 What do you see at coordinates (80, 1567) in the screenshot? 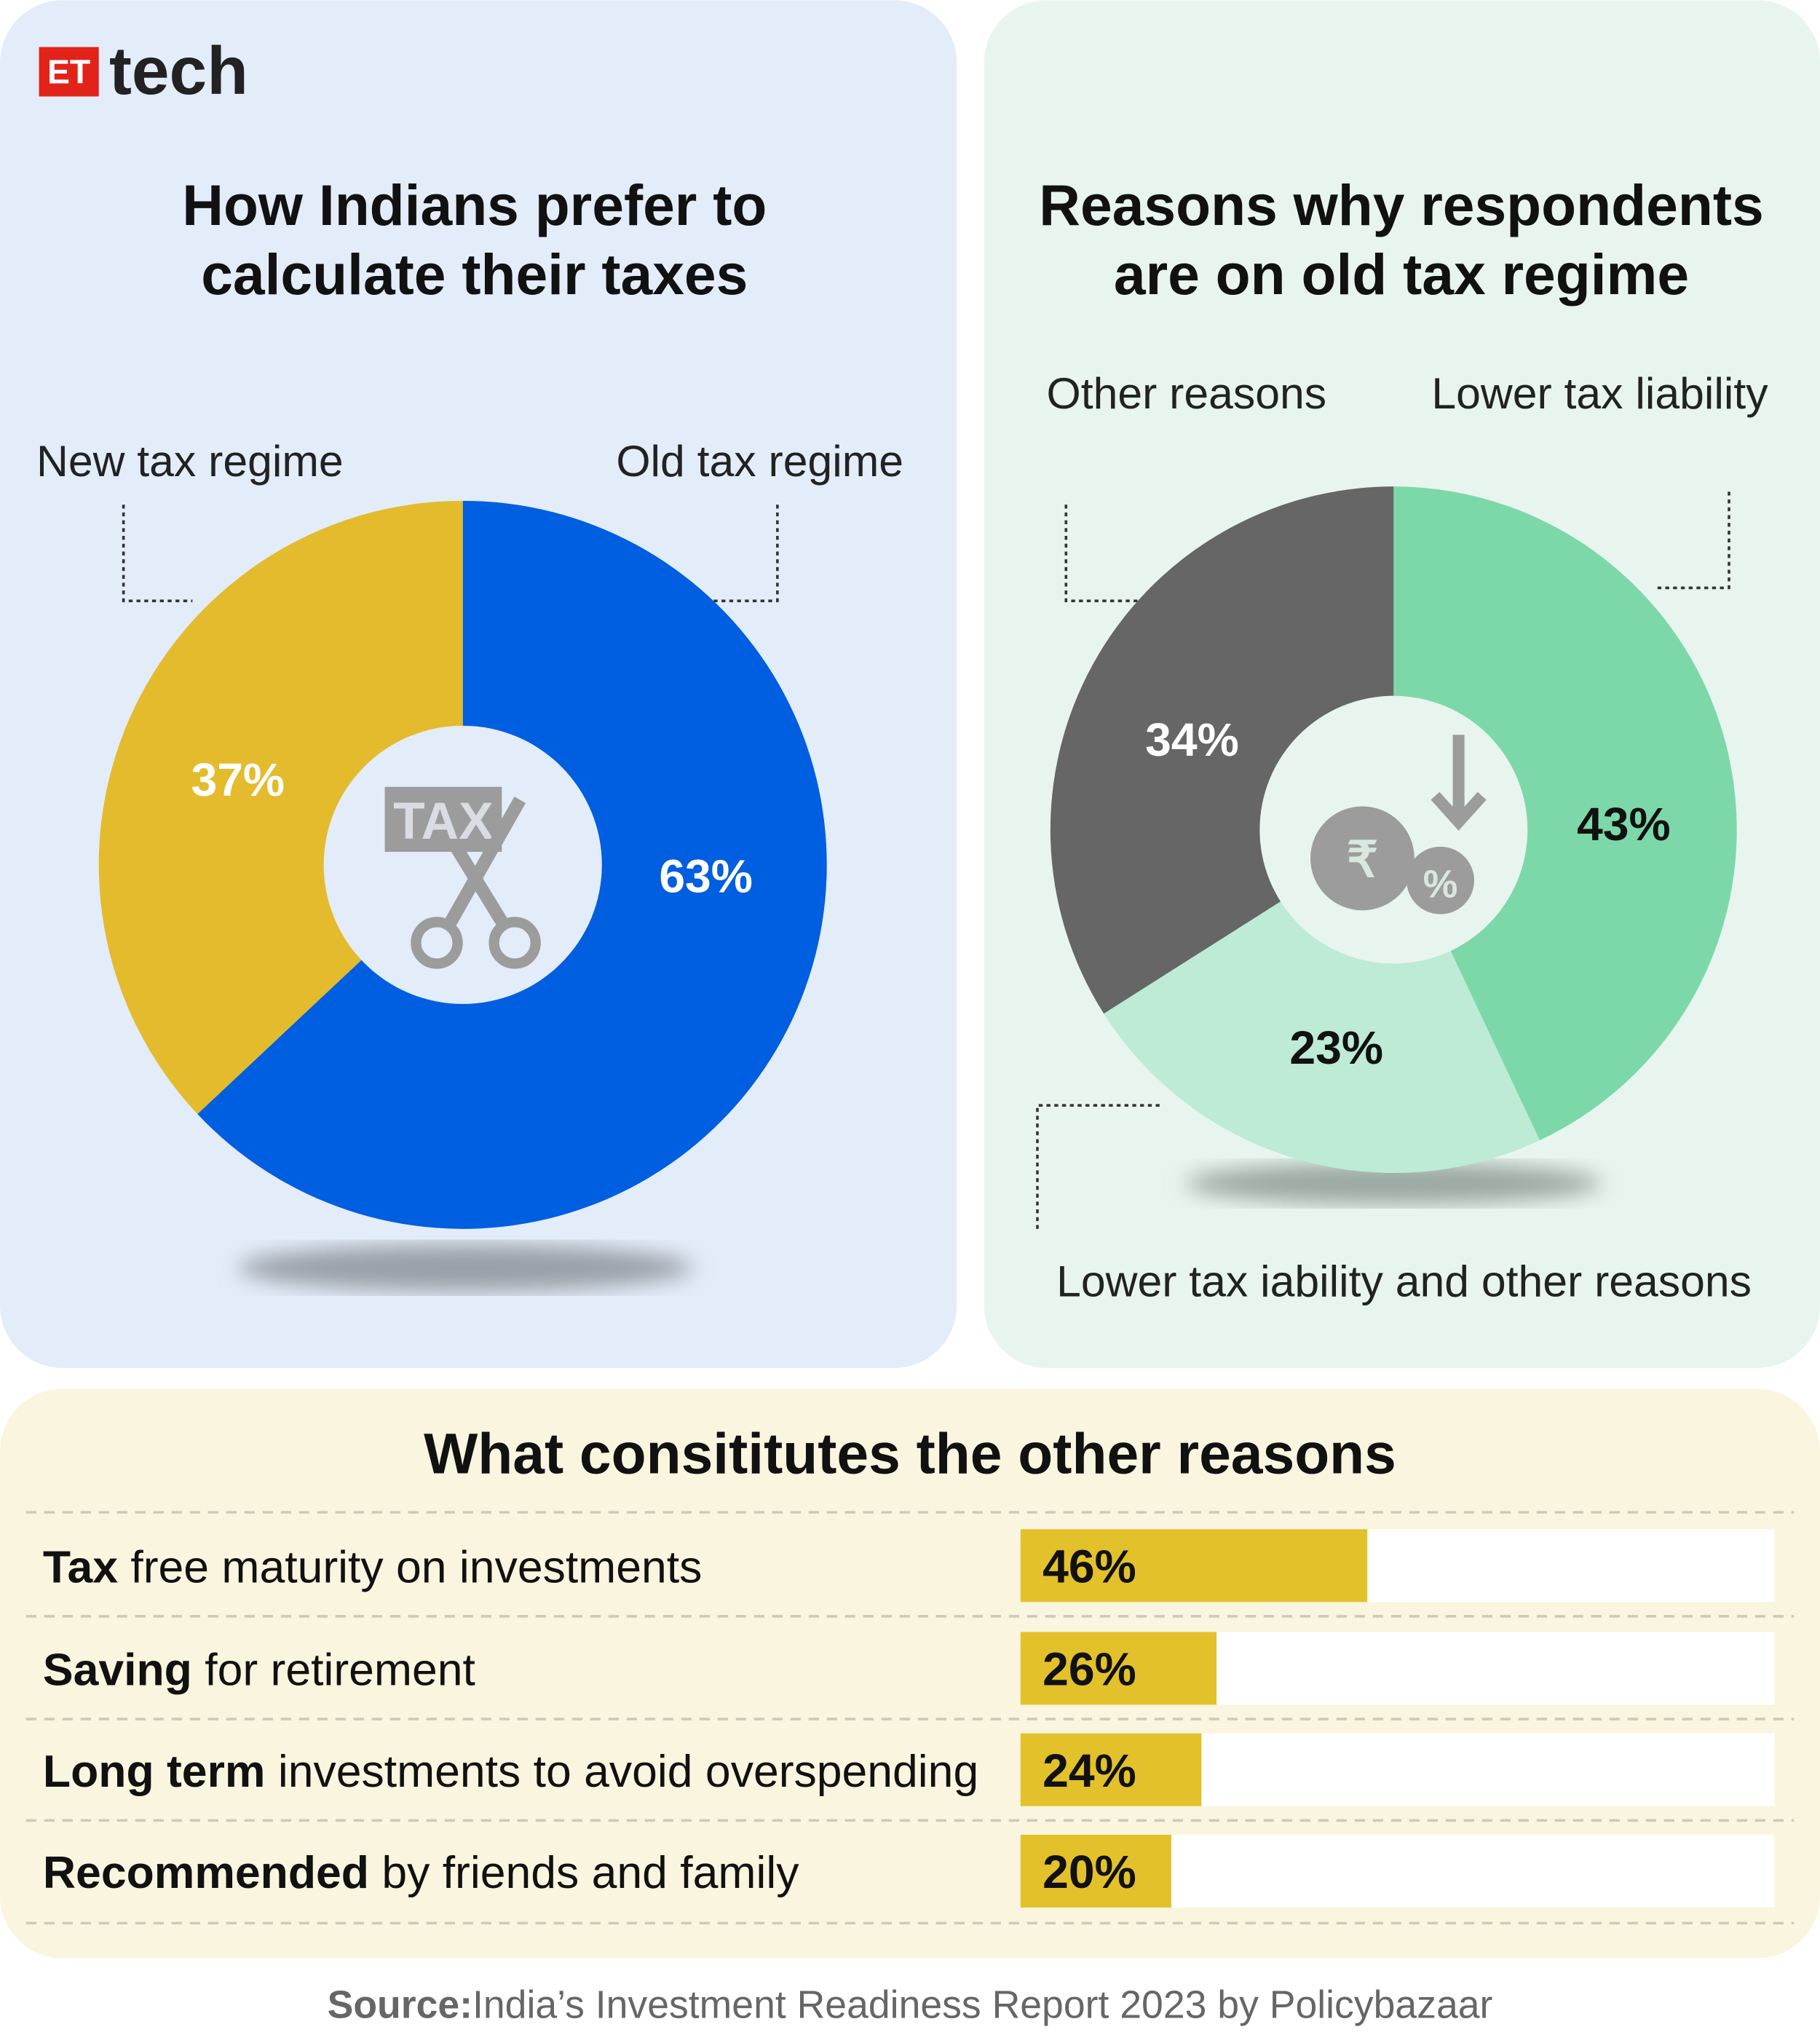
I see `category-bold: Tax` at bounding box center [80, 1567].